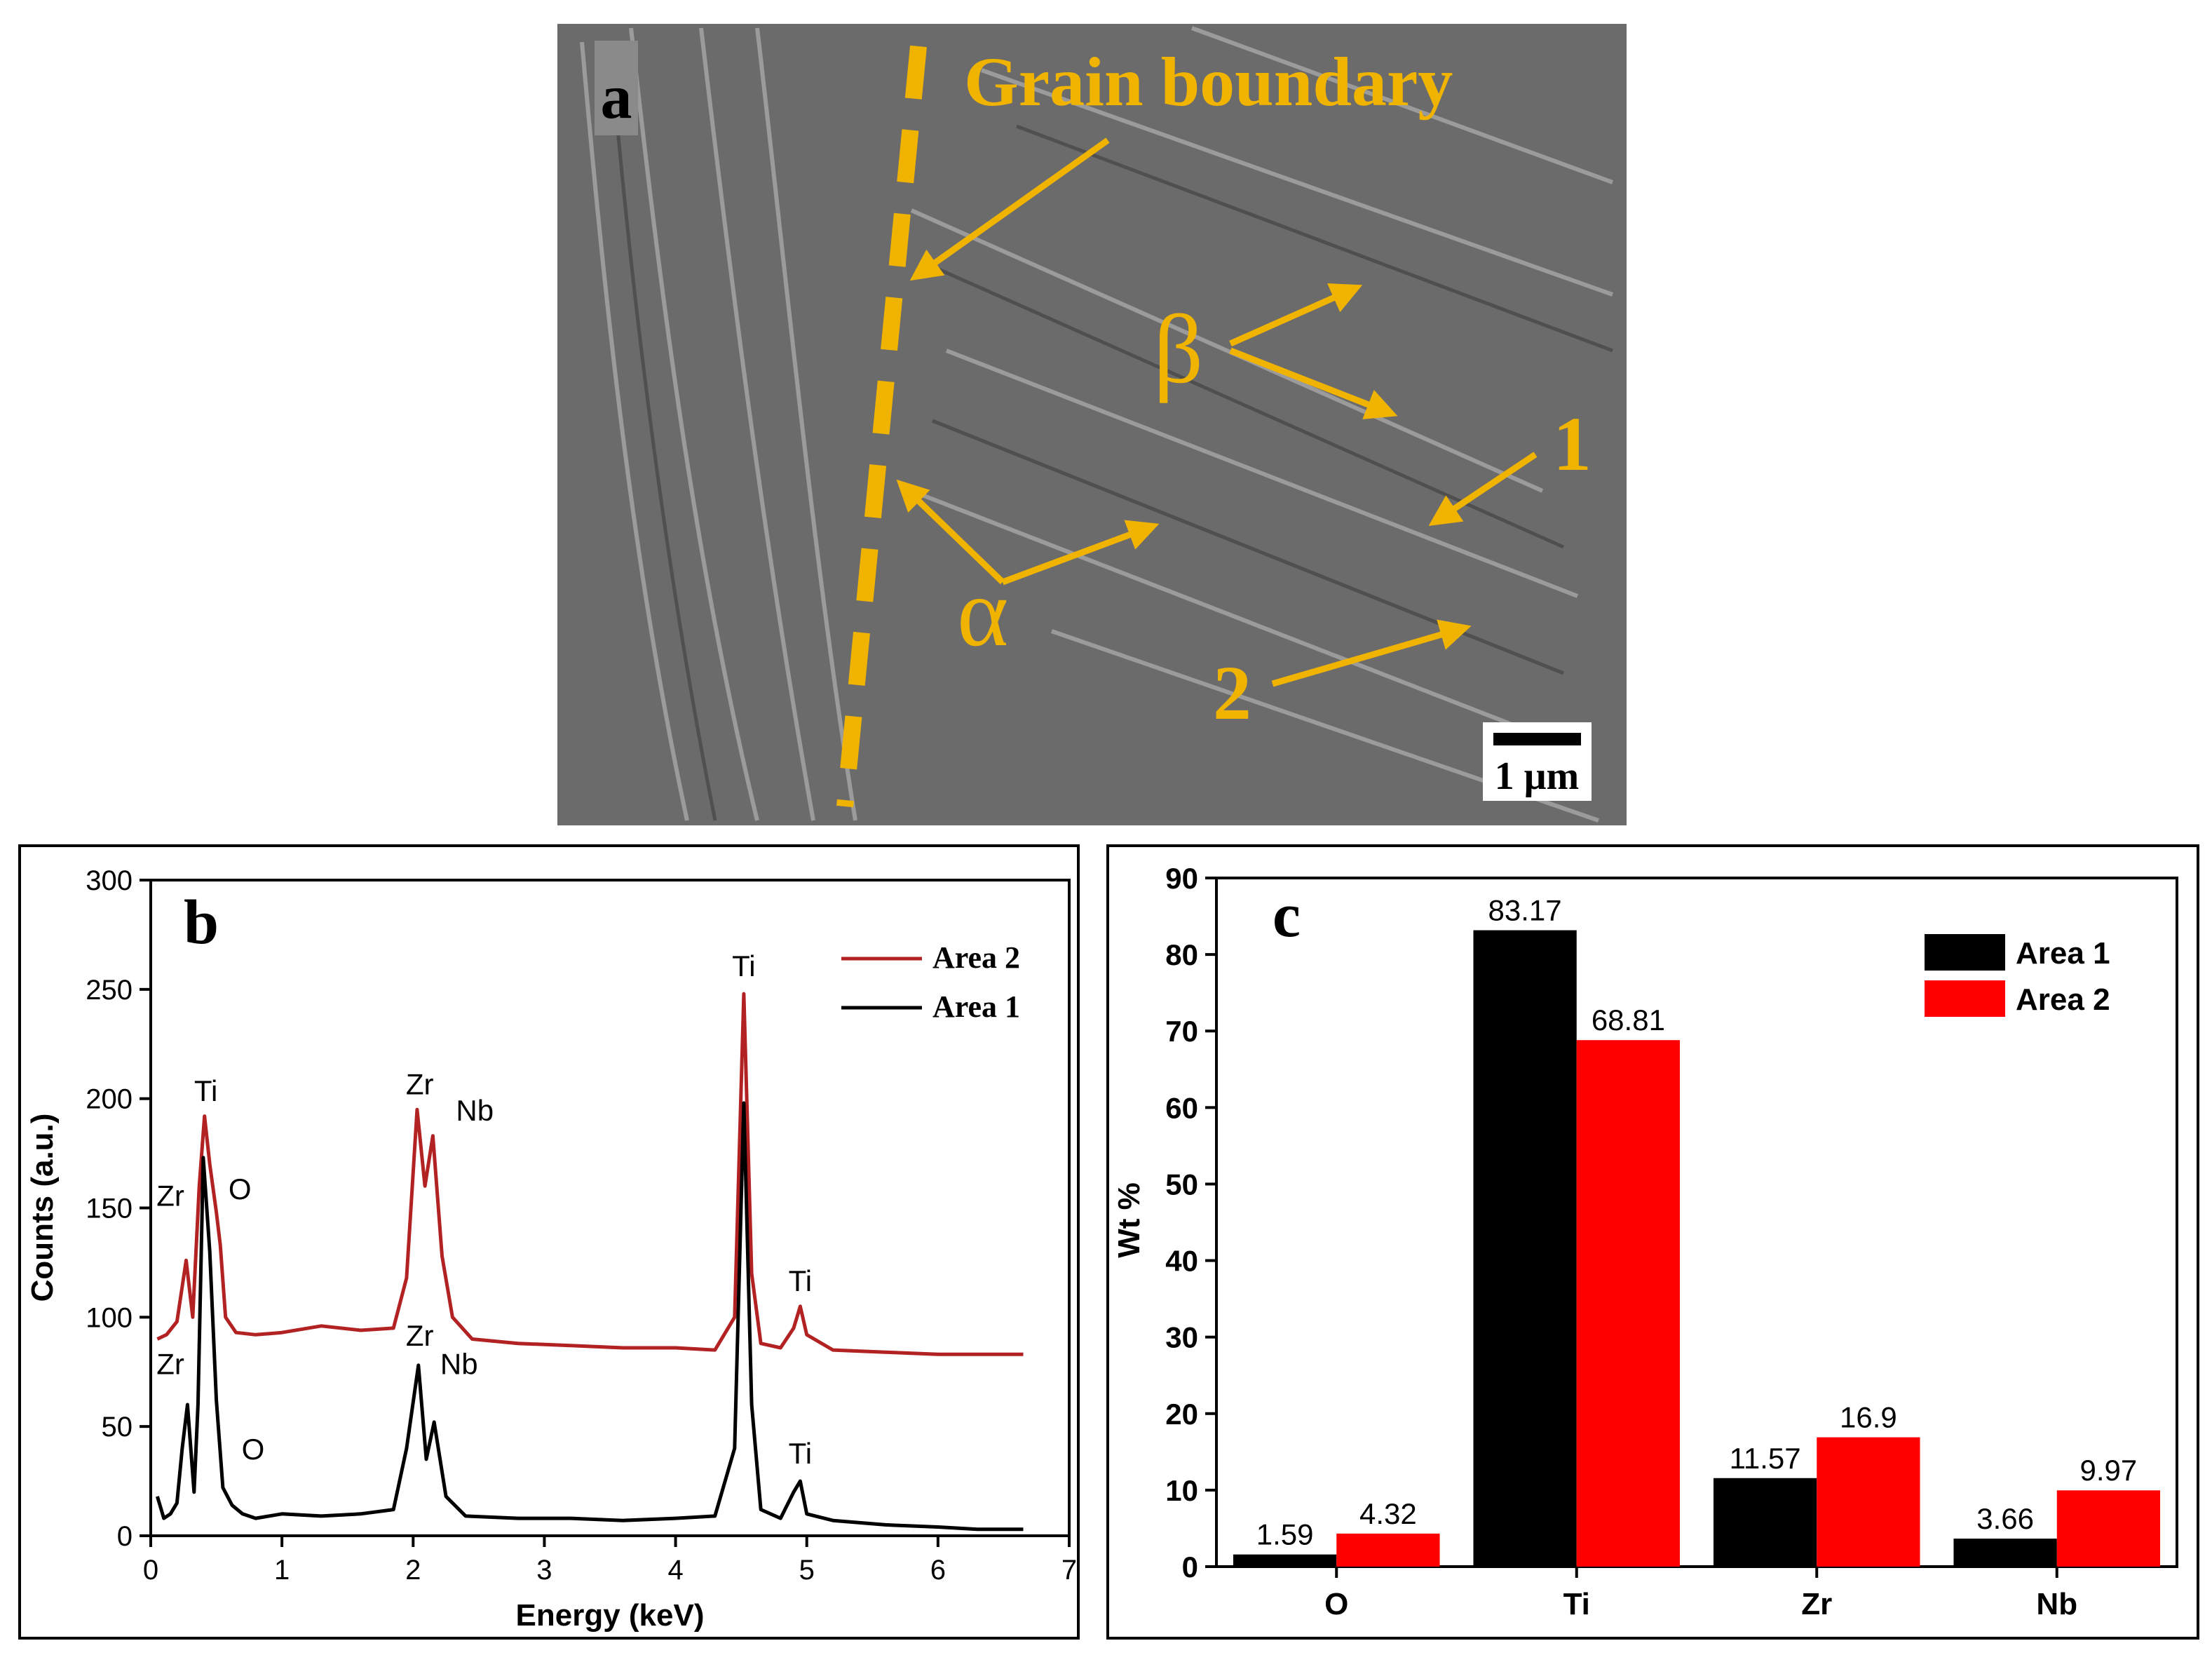 This screenshot has height=1662, width=2212. What do you see at coordinates (1700, 1594) in the screenshot?
I see `panel-c-x-axis: O Ti Zr Nb` at bounding box center [1700, 1594].